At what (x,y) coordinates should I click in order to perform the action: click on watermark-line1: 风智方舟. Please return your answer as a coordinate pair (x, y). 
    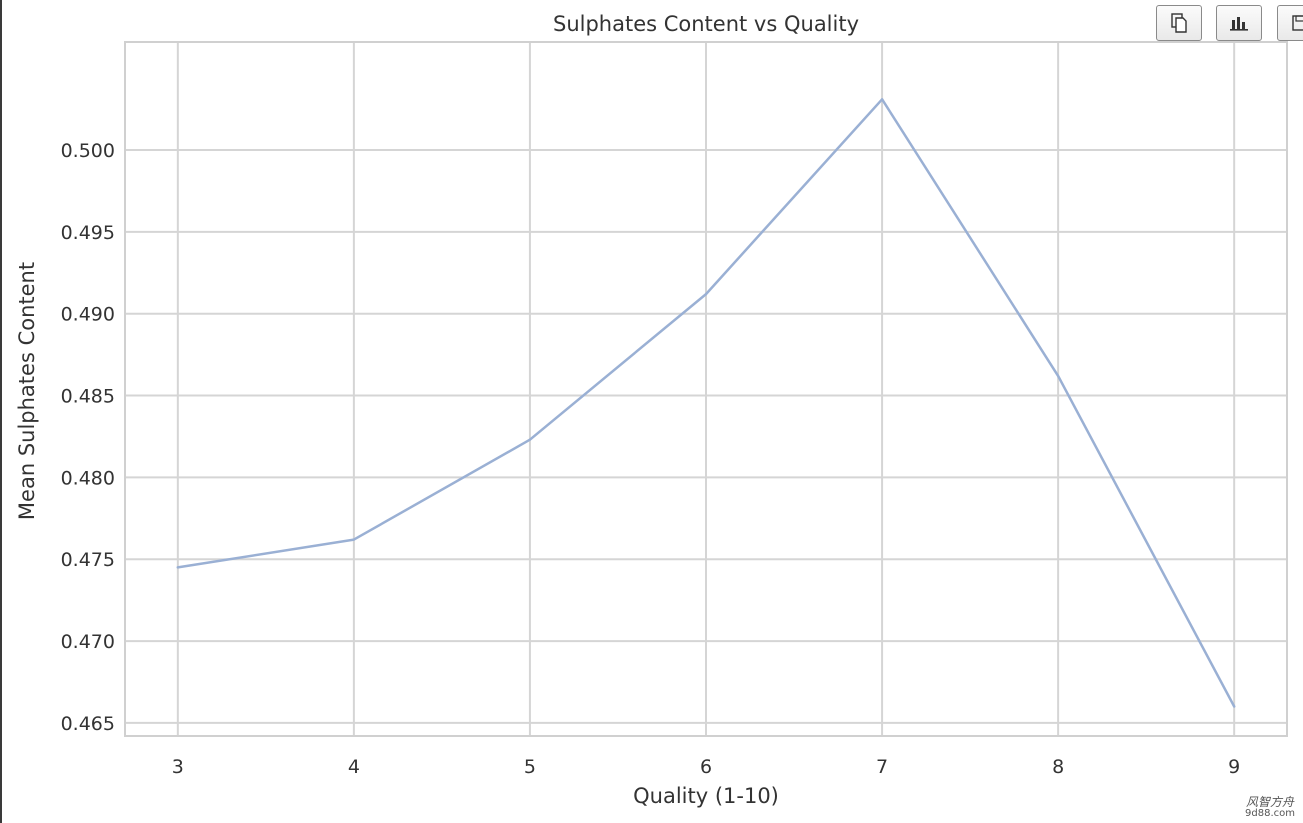
    Looking at the image, I should click on (1270, 802).